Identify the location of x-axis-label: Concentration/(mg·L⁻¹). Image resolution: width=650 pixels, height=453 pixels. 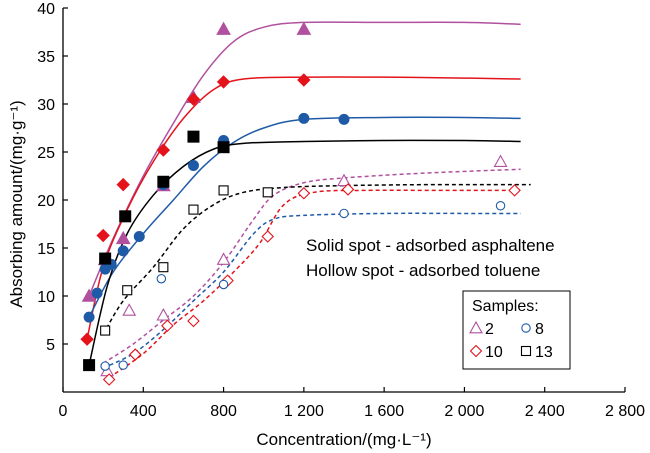
(343, 439).